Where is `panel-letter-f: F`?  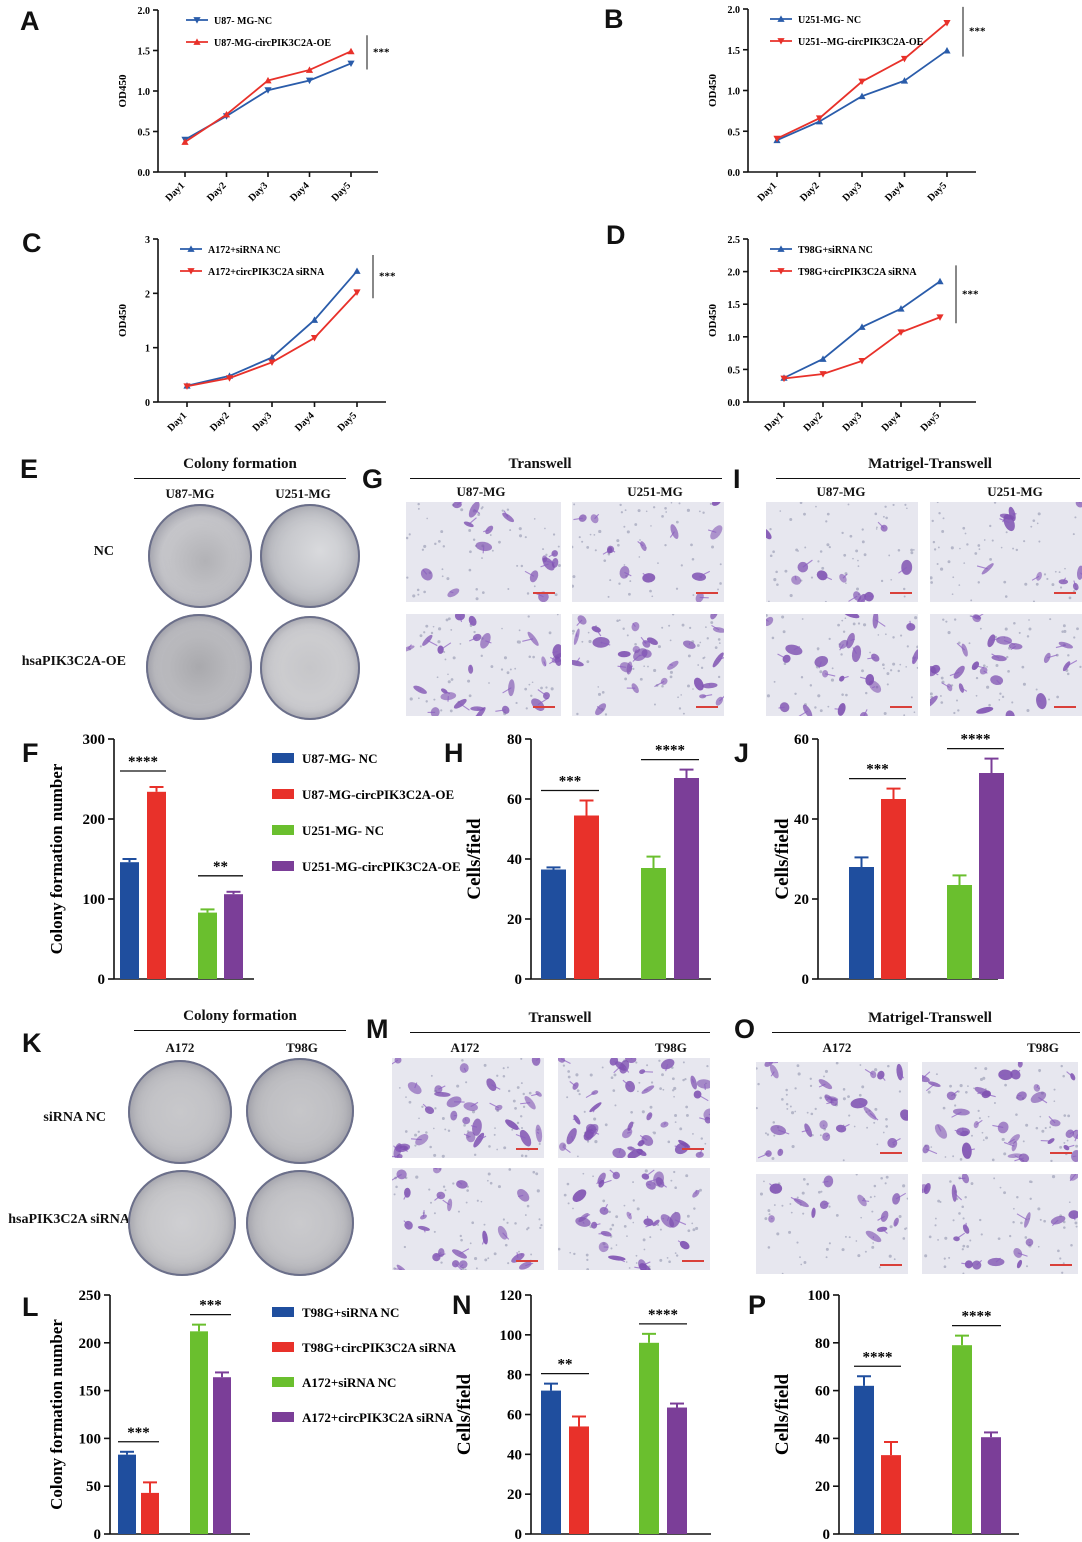
panel-letter-f: F is located at coordinates (30, 753).